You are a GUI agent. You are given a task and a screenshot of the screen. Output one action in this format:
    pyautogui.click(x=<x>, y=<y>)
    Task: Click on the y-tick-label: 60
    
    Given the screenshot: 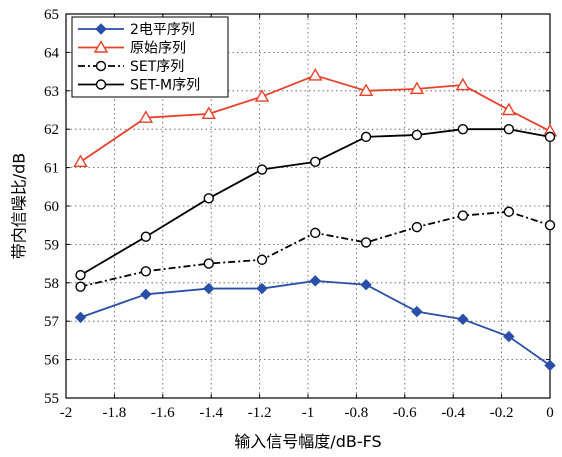 What is the action you would take?
    pyautogui.click(x=51, y=207)
    